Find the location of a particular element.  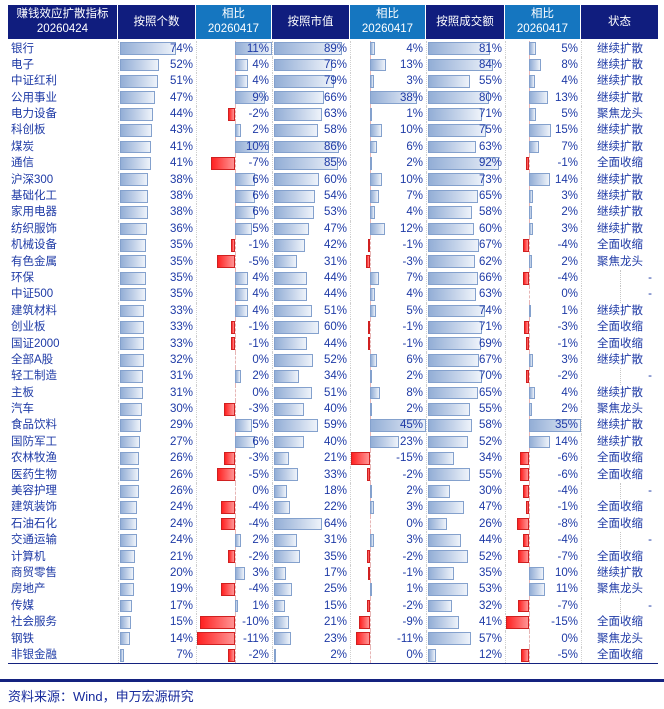

header-indicator-date: 20260424 is located at coordinates (62, 29).